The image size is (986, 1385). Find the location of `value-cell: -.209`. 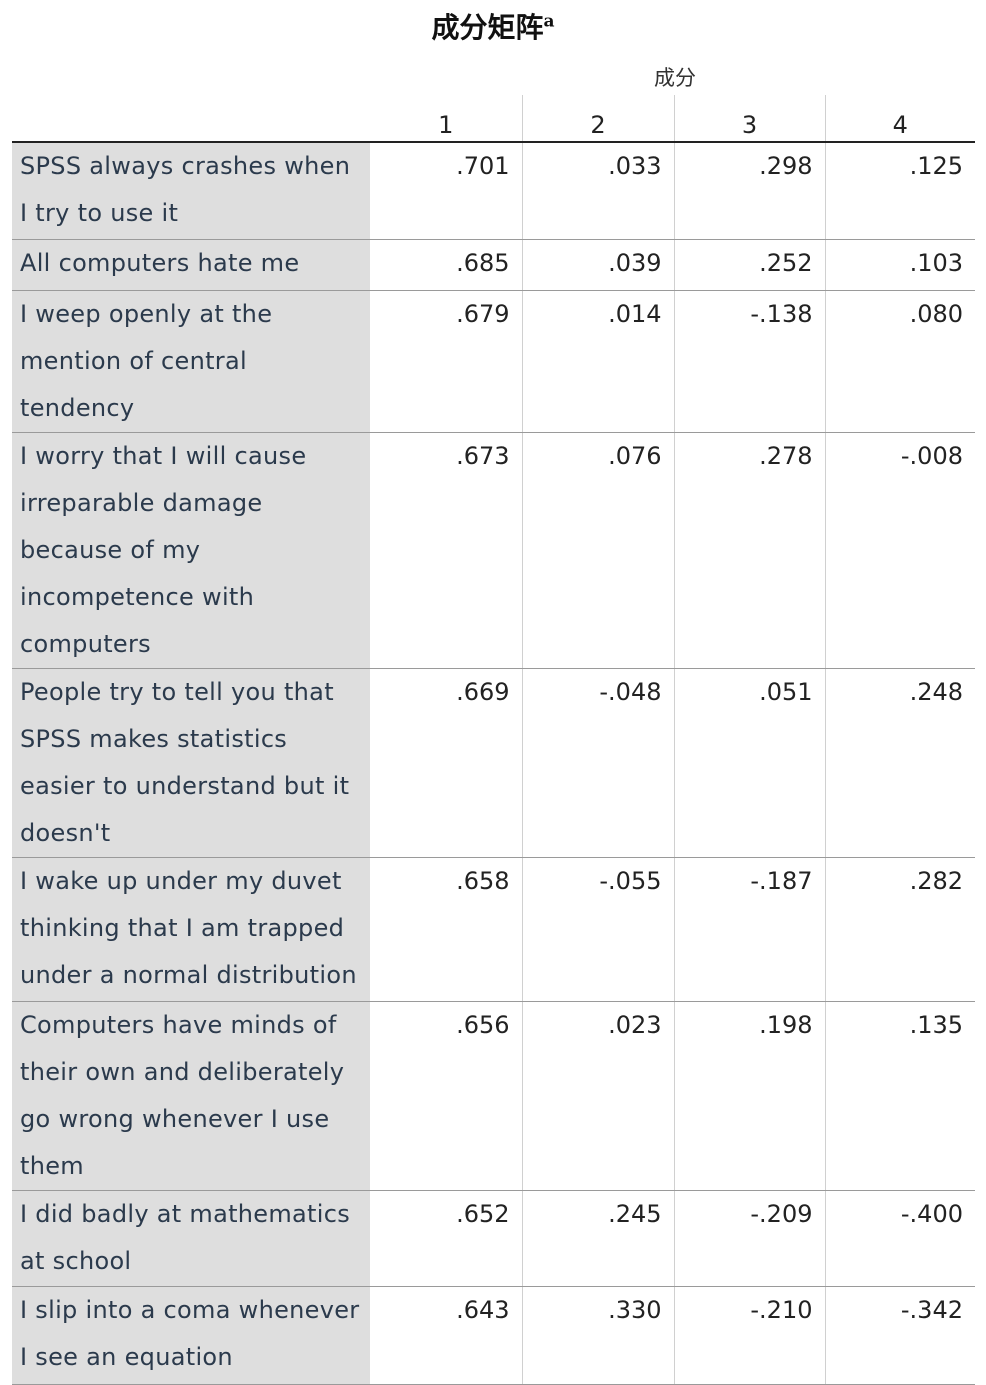

value-cell: -.209 is located at coordinates (749, 1238).